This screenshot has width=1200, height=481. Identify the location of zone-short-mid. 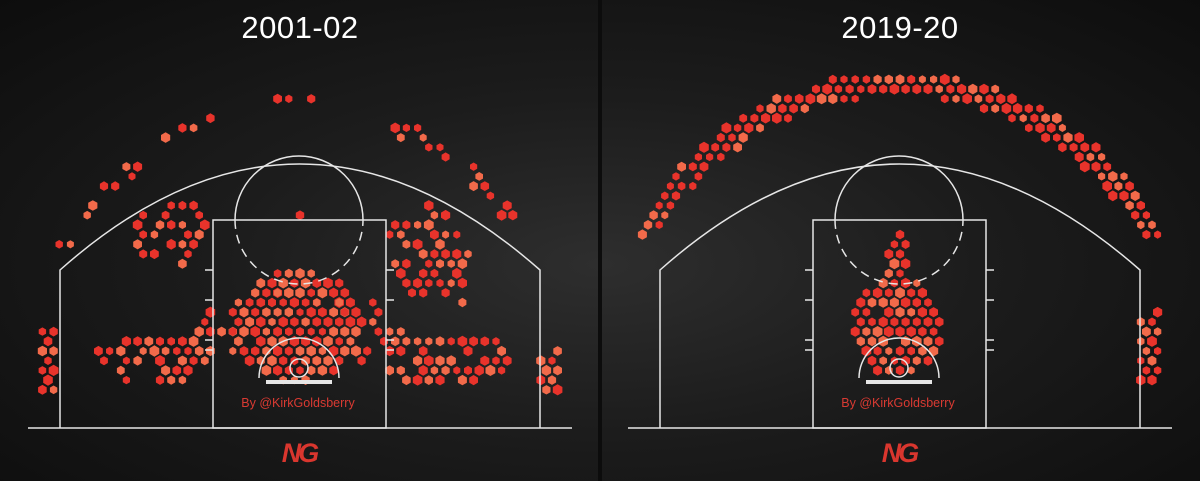
(299, 326).